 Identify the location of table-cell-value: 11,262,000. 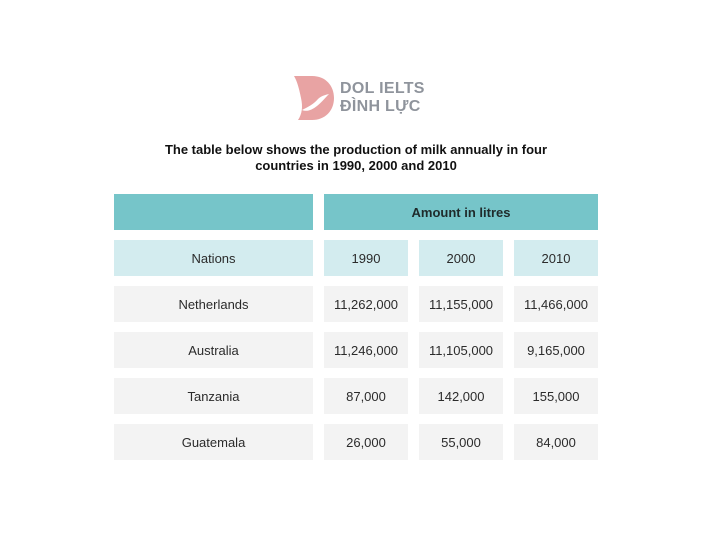
(366, 304).